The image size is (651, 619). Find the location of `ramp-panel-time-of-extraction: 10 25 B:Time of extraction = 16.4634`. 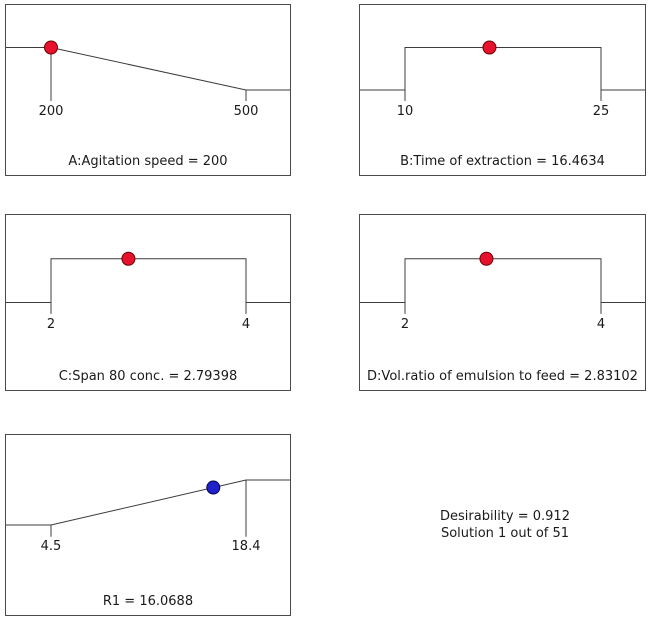

ramp-panel-time-of-extraction: 10 25 B:Time of extraction = 16.4634 is located at coordinates (502, 90).